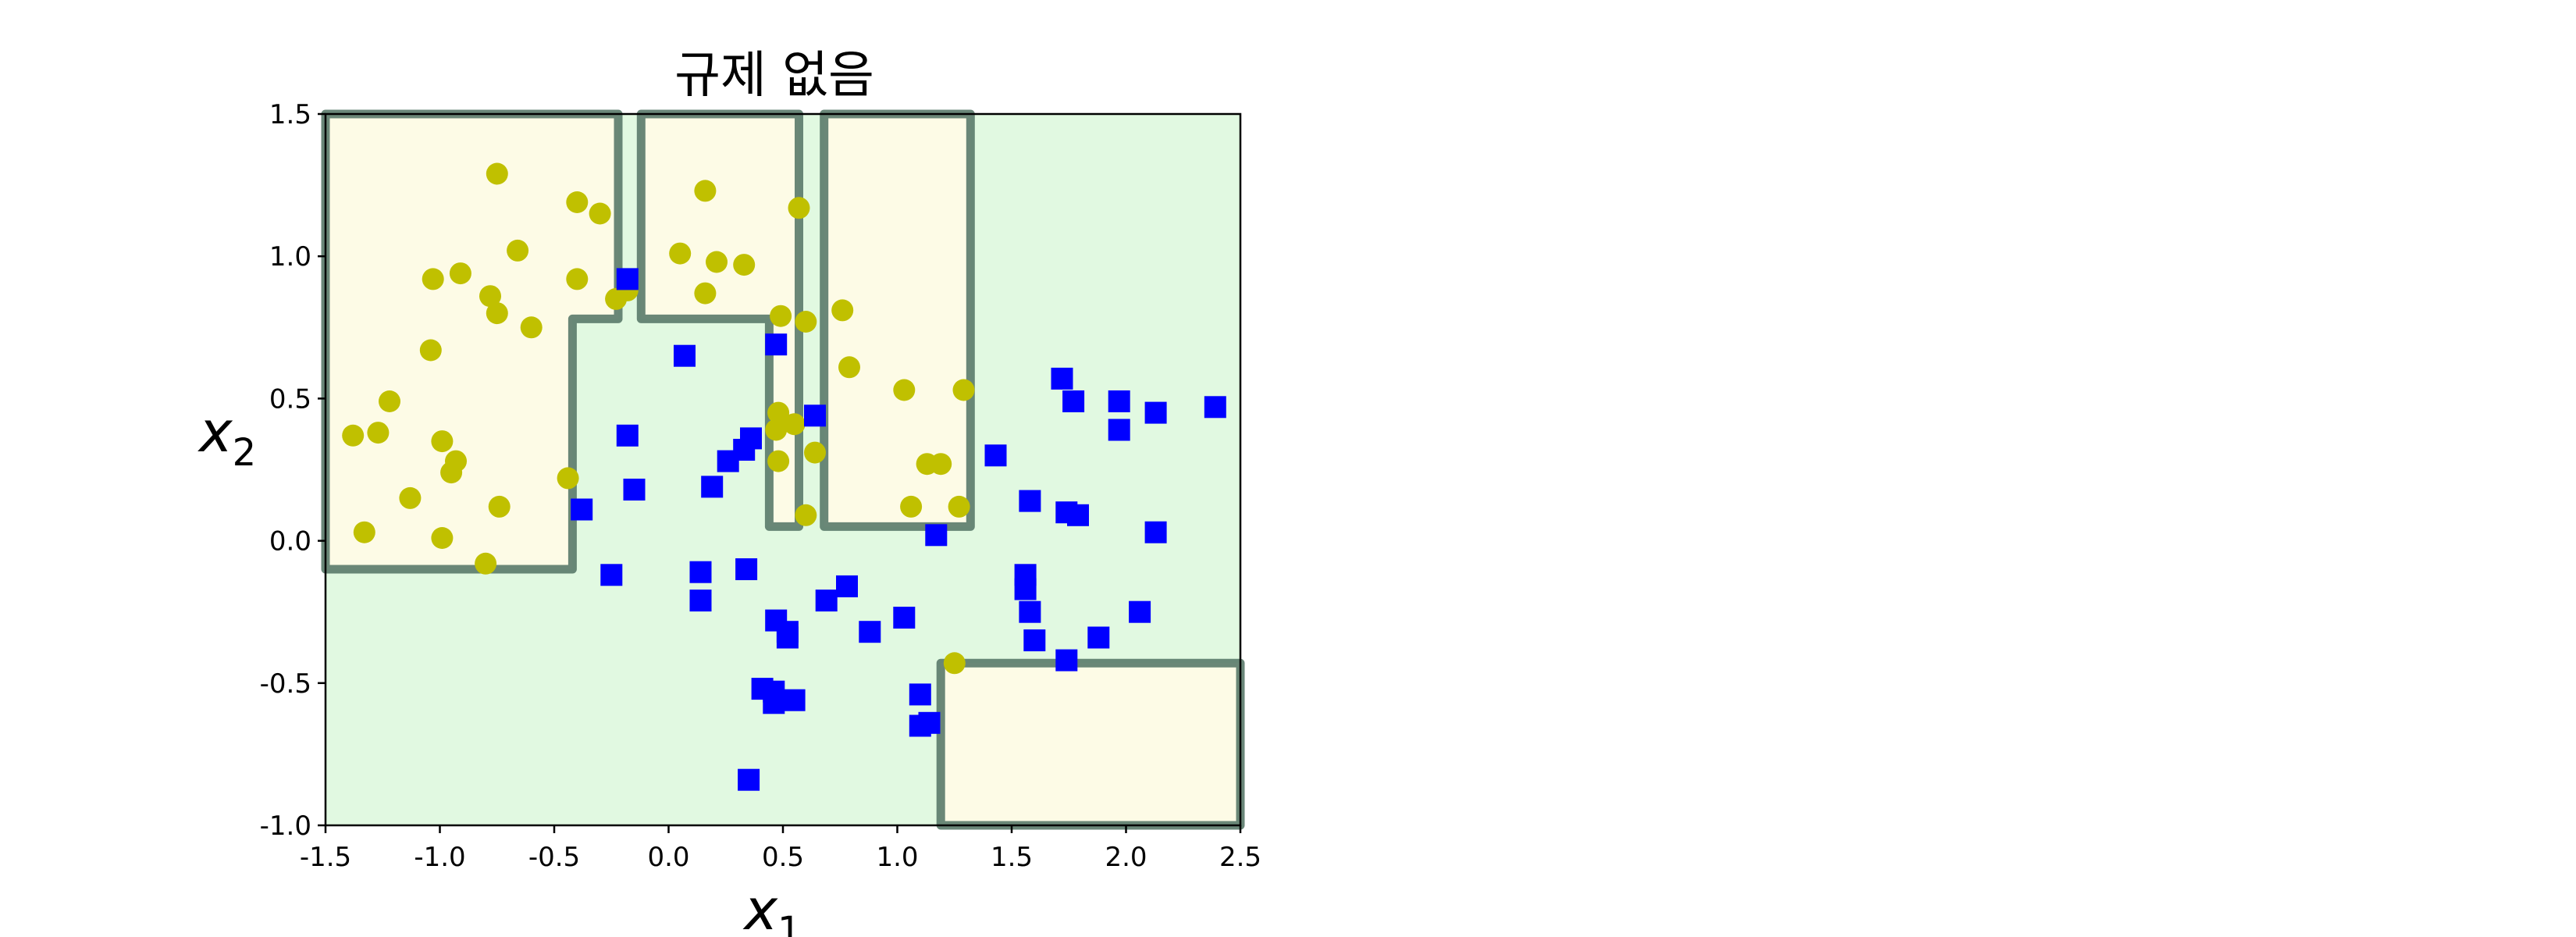 The image size is (2576, 937). Describe the element at coordinates (290, 542) in the screenshot. I see `y-tick-label: 0.0` at that location.